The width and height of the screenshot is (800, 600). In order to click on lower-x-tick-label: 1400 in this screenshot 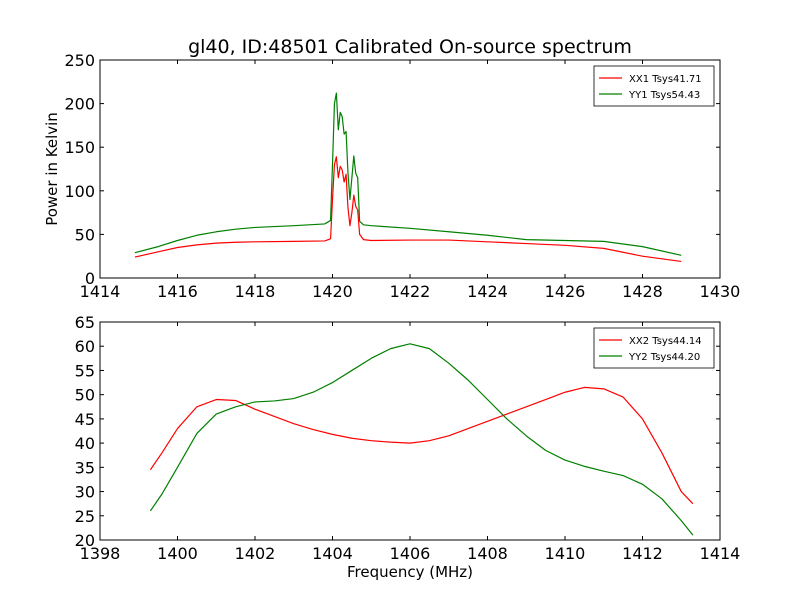, I will do `click(177, 553)`.